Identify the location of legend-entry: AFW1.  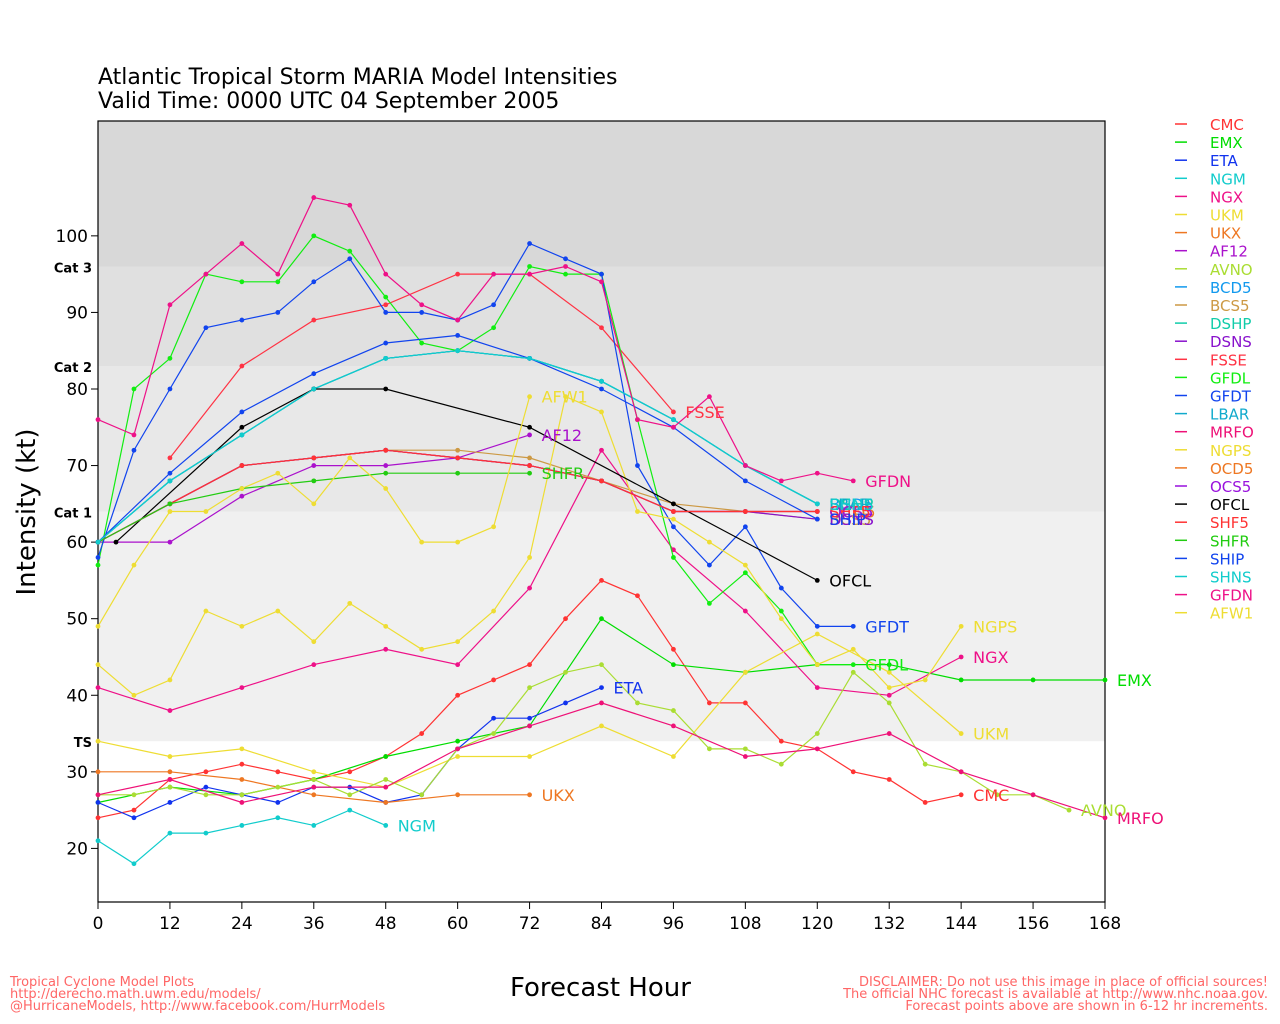
(1231, 614).